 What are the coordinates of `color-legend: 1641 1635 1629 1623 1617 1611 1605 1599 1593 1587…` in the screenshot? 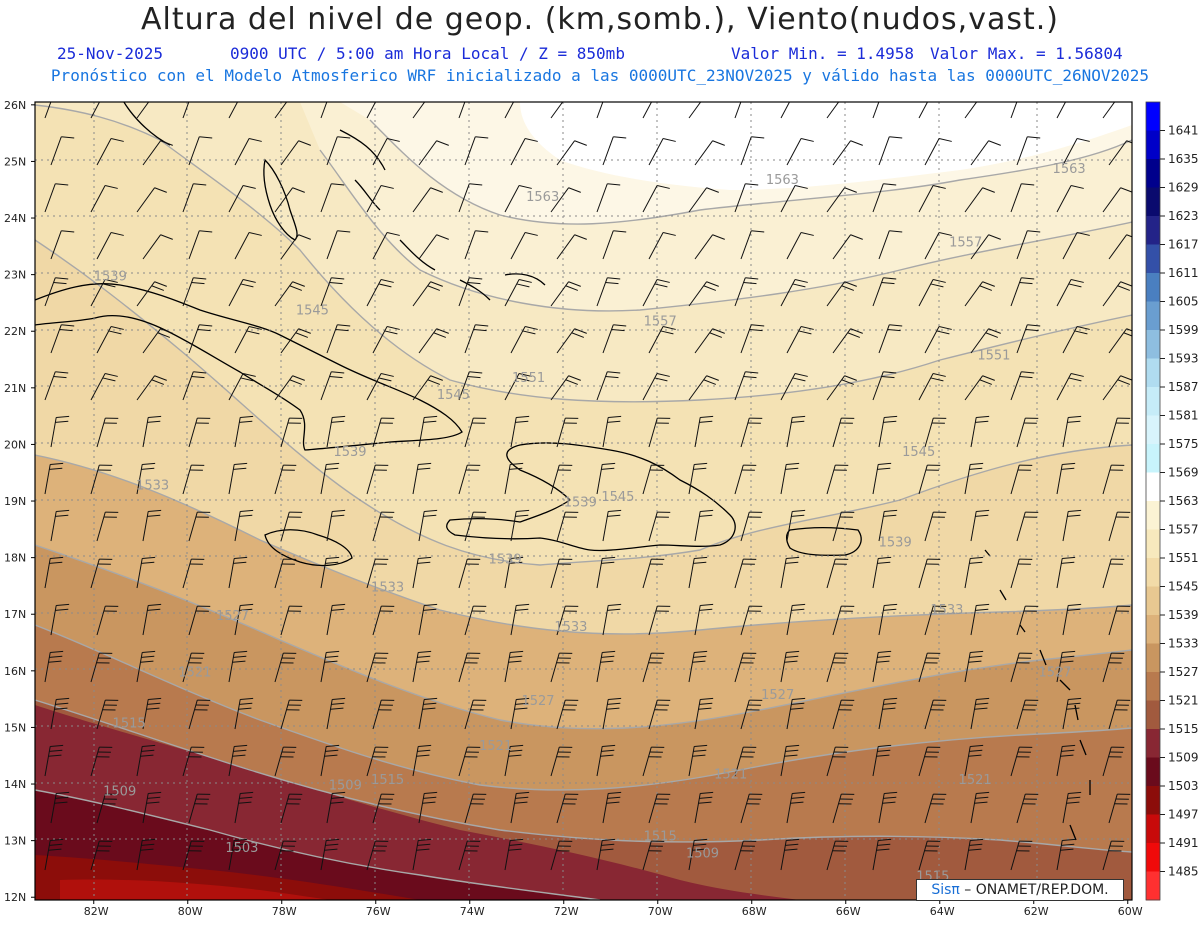 It's located at (1172, 501).